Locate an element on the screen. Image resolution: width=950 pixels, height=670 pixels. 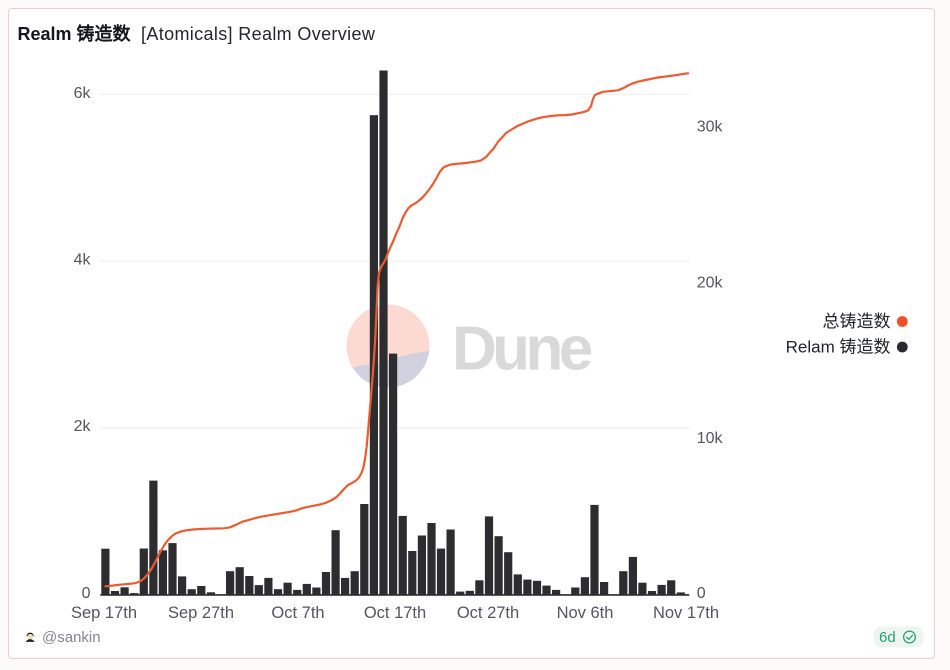
svg-text: 20k is located at coordinates (710, 282).